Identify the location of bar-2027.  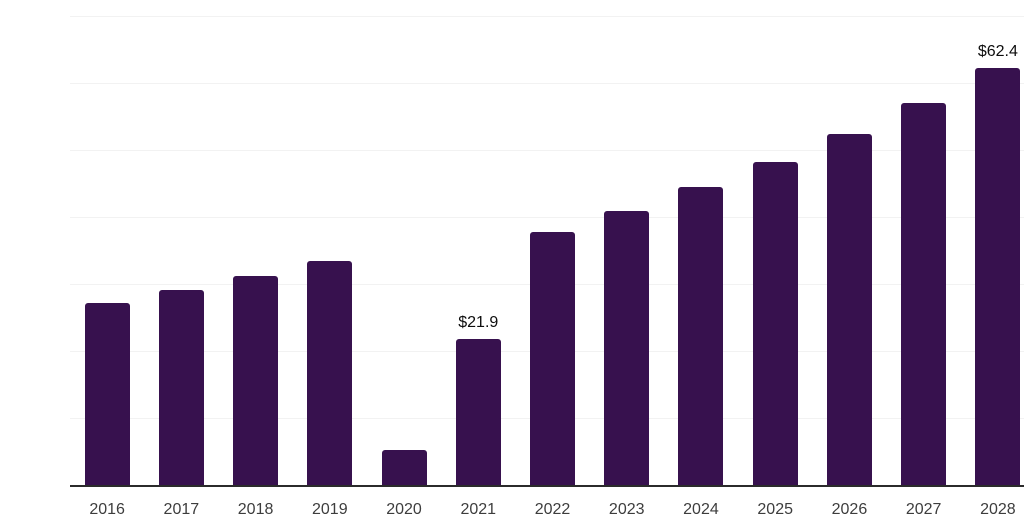
(924, 294).